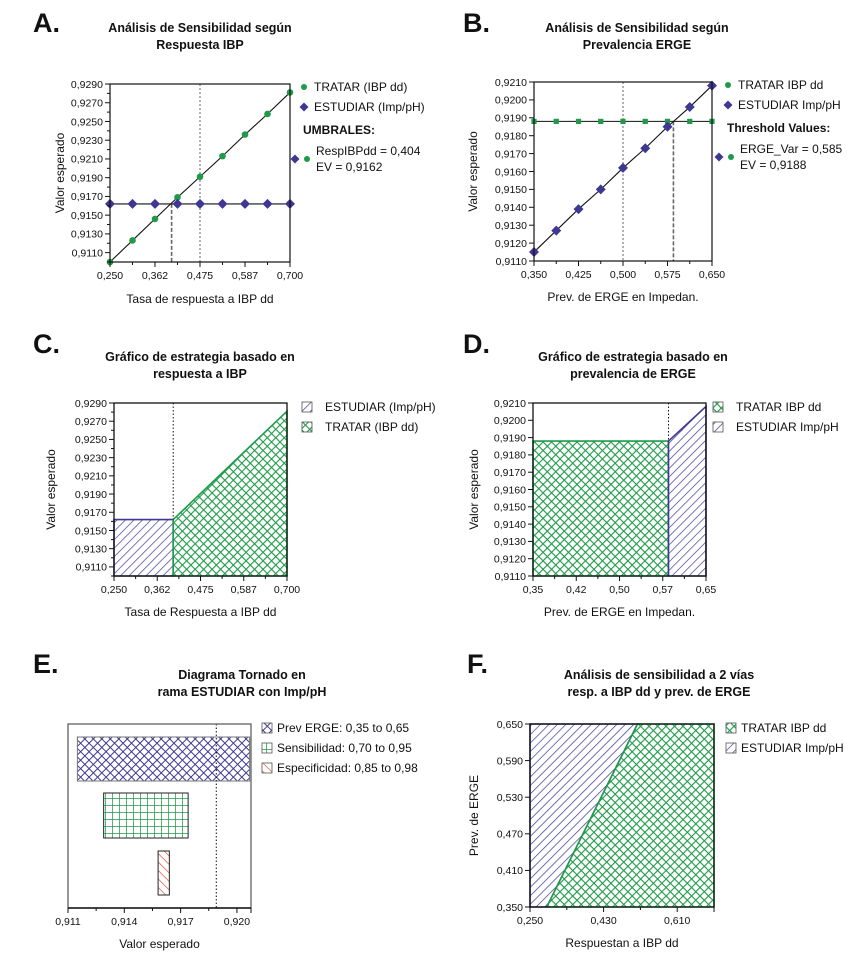 This screenshot has height=964, width=855. I want to click on chart-title: Análisis de sensibilidad a 2 vías, so click(659, 675).